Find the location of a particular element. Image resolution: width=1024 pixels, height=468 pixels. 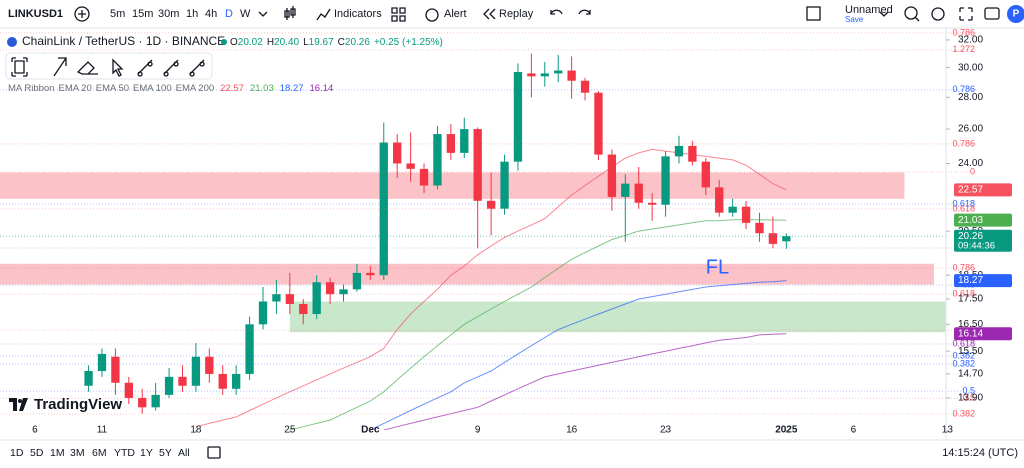

x-tick-label: 23 is located at coordinates (666, 430).